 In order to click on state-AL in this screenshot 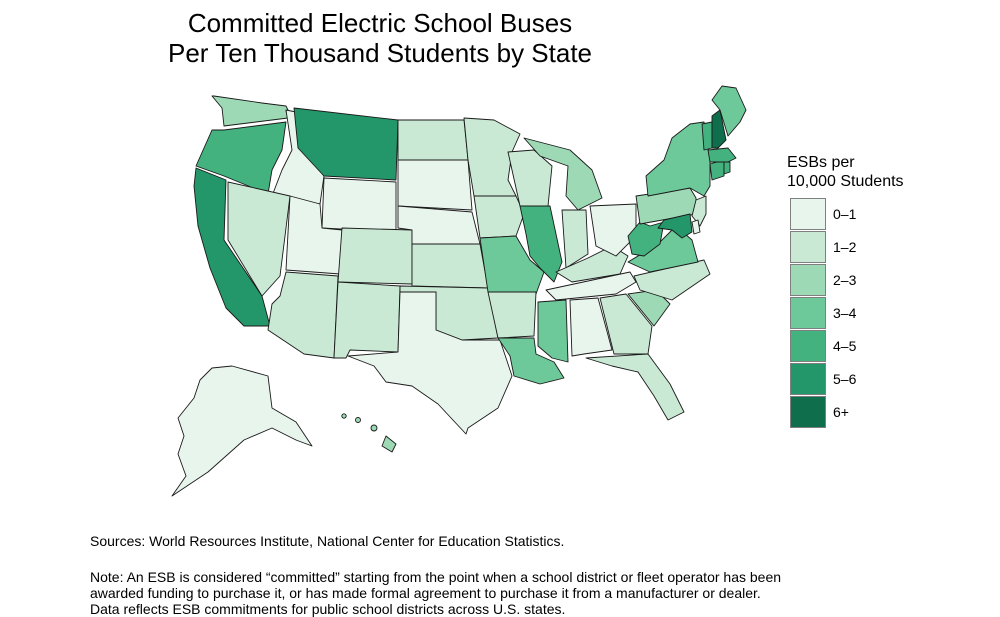, I will do `click(591, 327)`.